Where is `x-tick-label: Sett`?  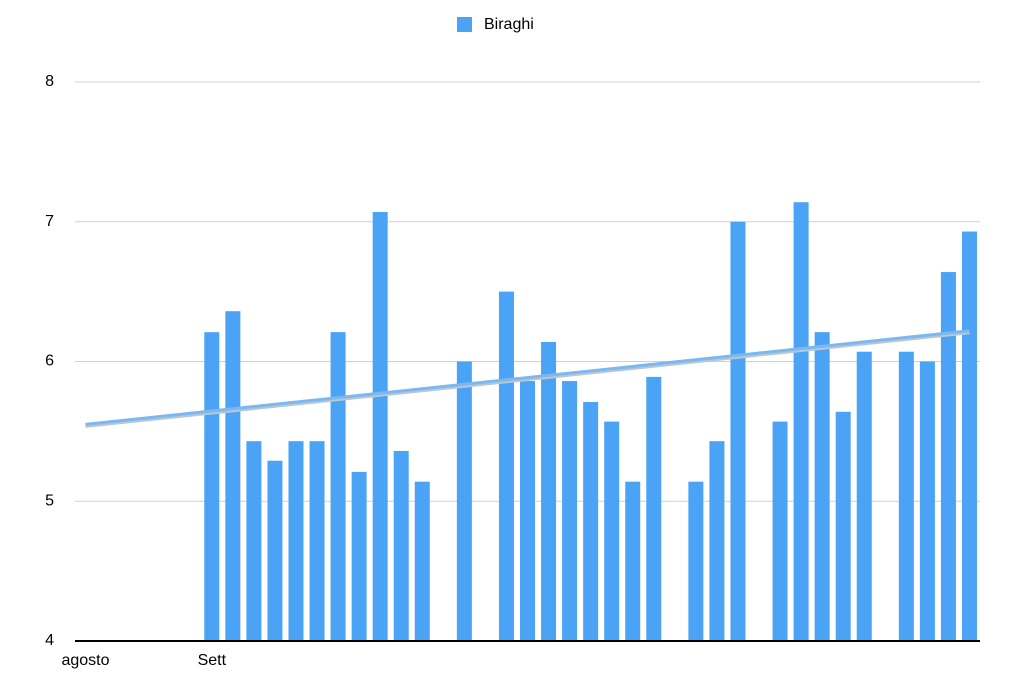
x-tick-label: Sett is located at coordinates (212, 660).